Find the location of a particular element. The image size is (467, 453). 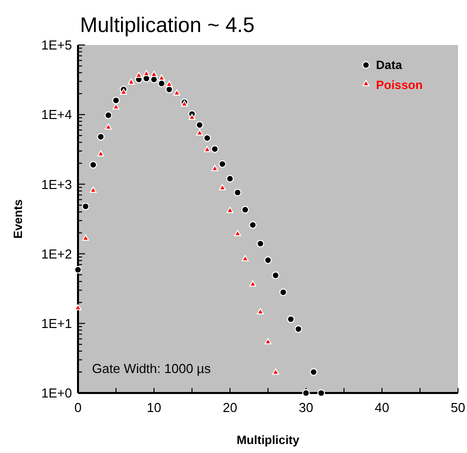

chart-title: Multiplication ~ 4.5 is located at coordinates (167, 25).